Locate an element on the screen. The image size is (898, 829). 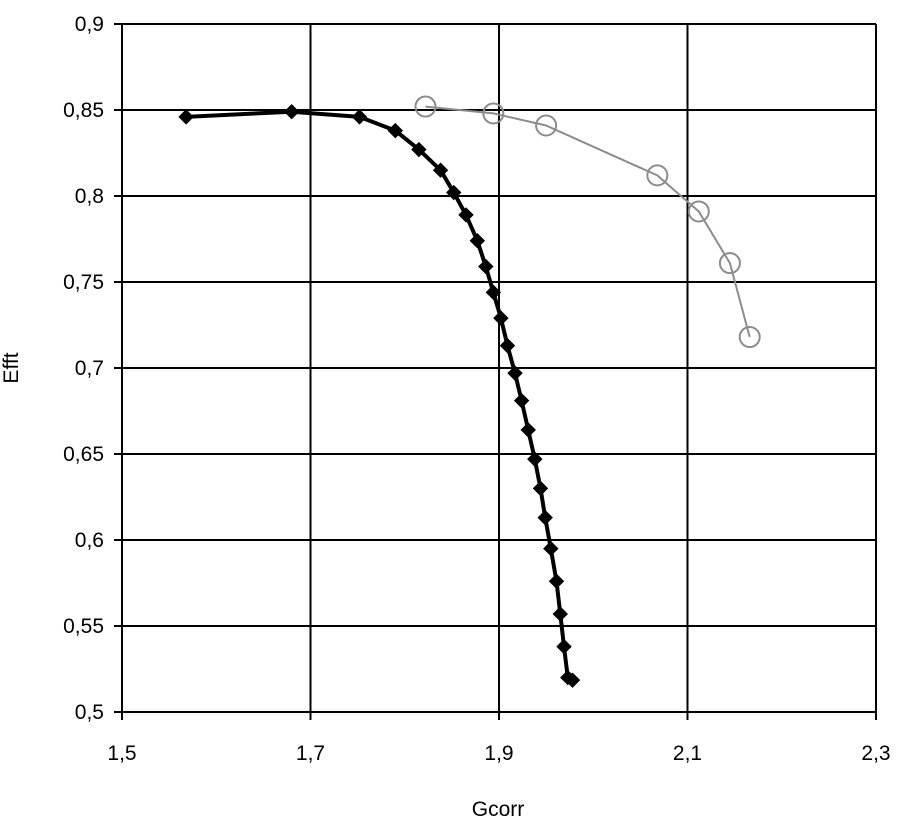
x-tick-label: 1,7 is located at coordinates (310, 753).